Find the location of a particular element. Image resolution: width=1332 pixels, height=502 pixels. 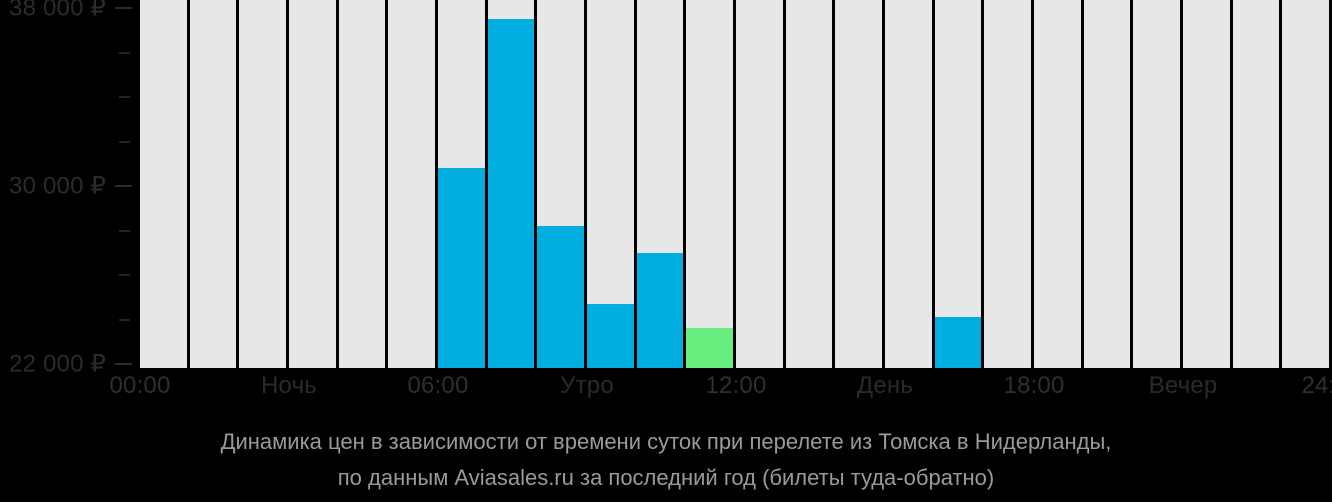

x-axis-tick-label: 12:00 is located at coordinates (736, 385).